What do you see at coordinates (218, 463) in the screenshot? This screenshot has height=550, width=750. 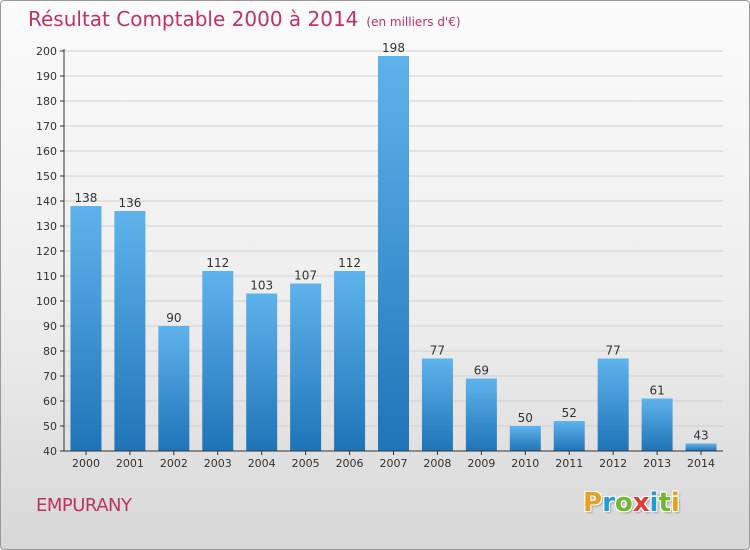 I see `x-tick-label: 2003` at bounding box center [218, 463].